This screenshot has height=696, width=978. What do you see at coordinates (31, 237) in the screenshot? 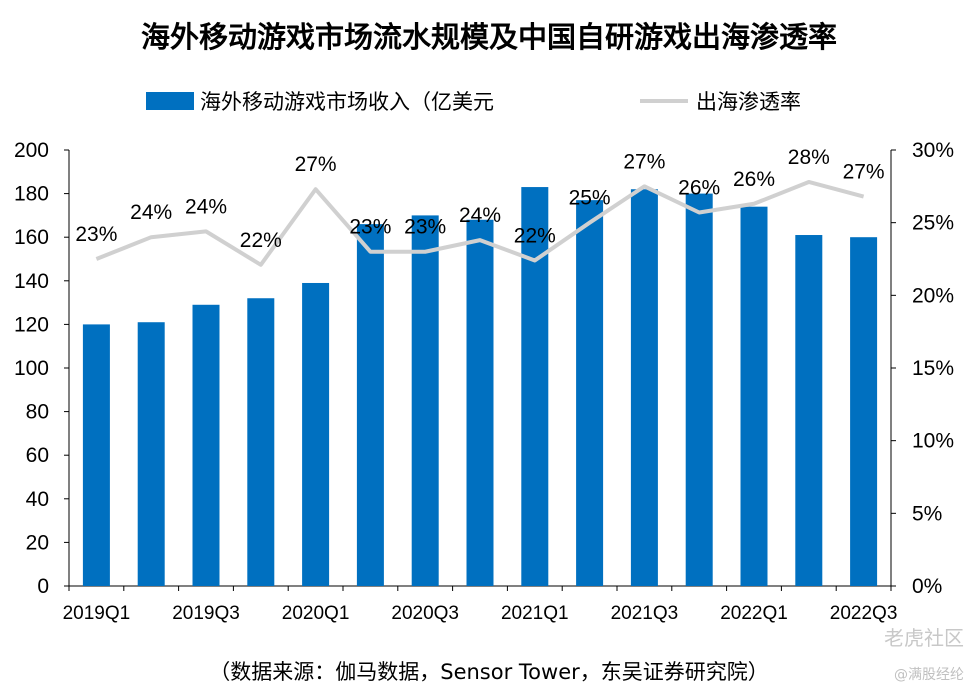
I see `y-left-tick-label: 160` at bounding box center [31, 237].